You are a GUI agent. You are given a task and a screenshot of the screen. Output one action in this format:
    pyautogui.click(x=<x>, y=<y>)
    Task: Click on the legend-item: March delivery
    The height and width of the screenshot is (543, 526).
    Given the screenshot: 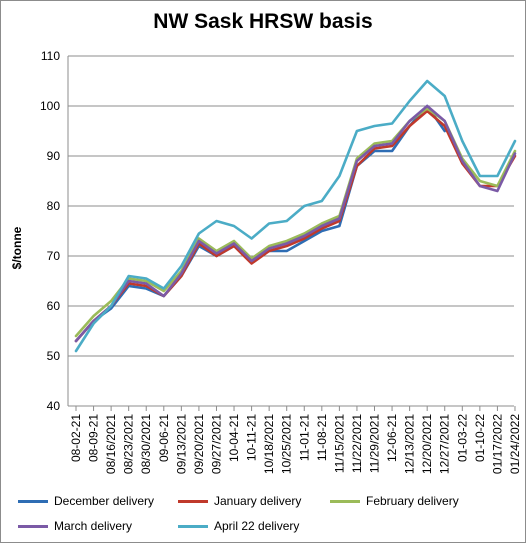 What is the action you would take?
    pyautogui.click(x=75, y=526)
    